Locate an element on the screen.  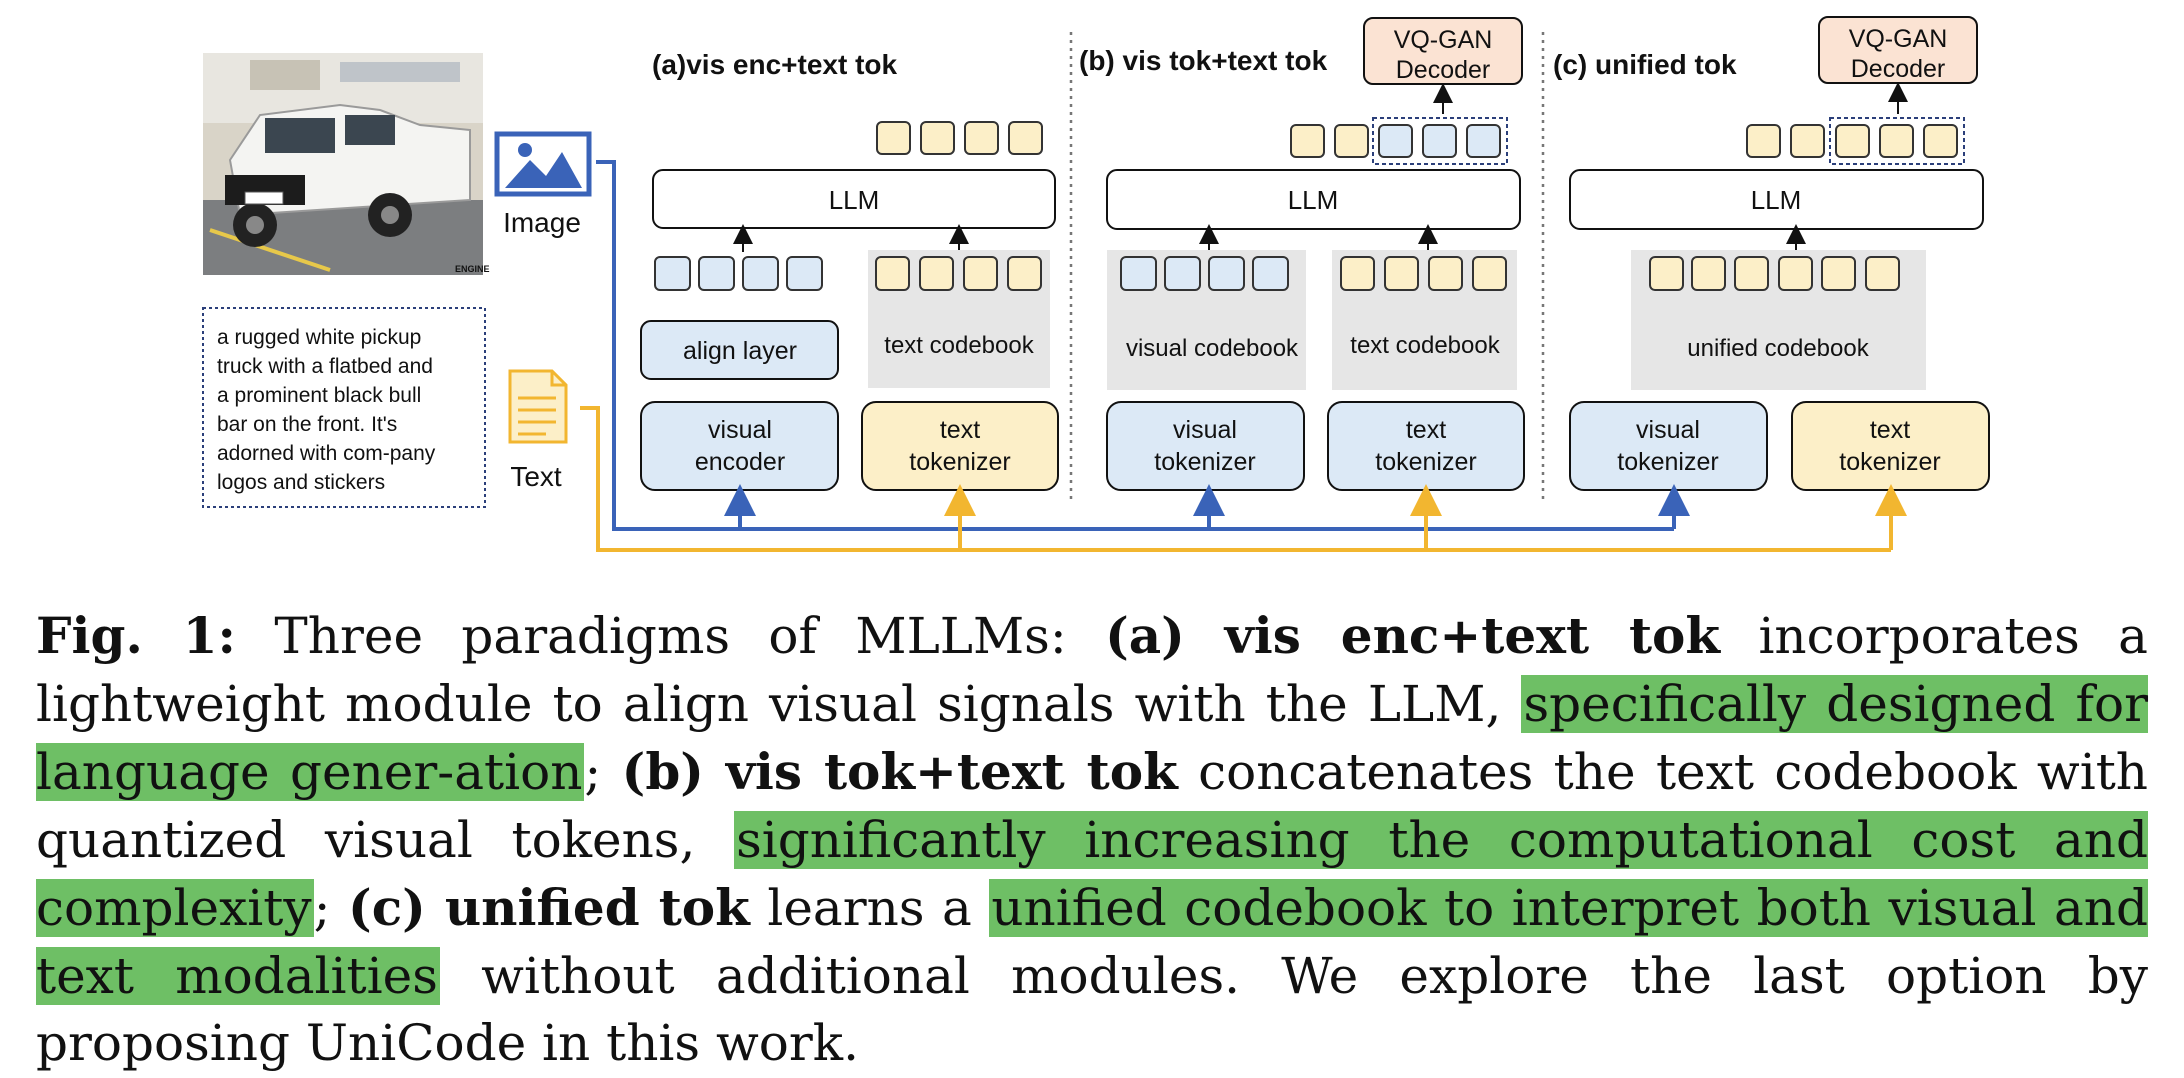
visual-tokens is located at coordinates (738, 273).